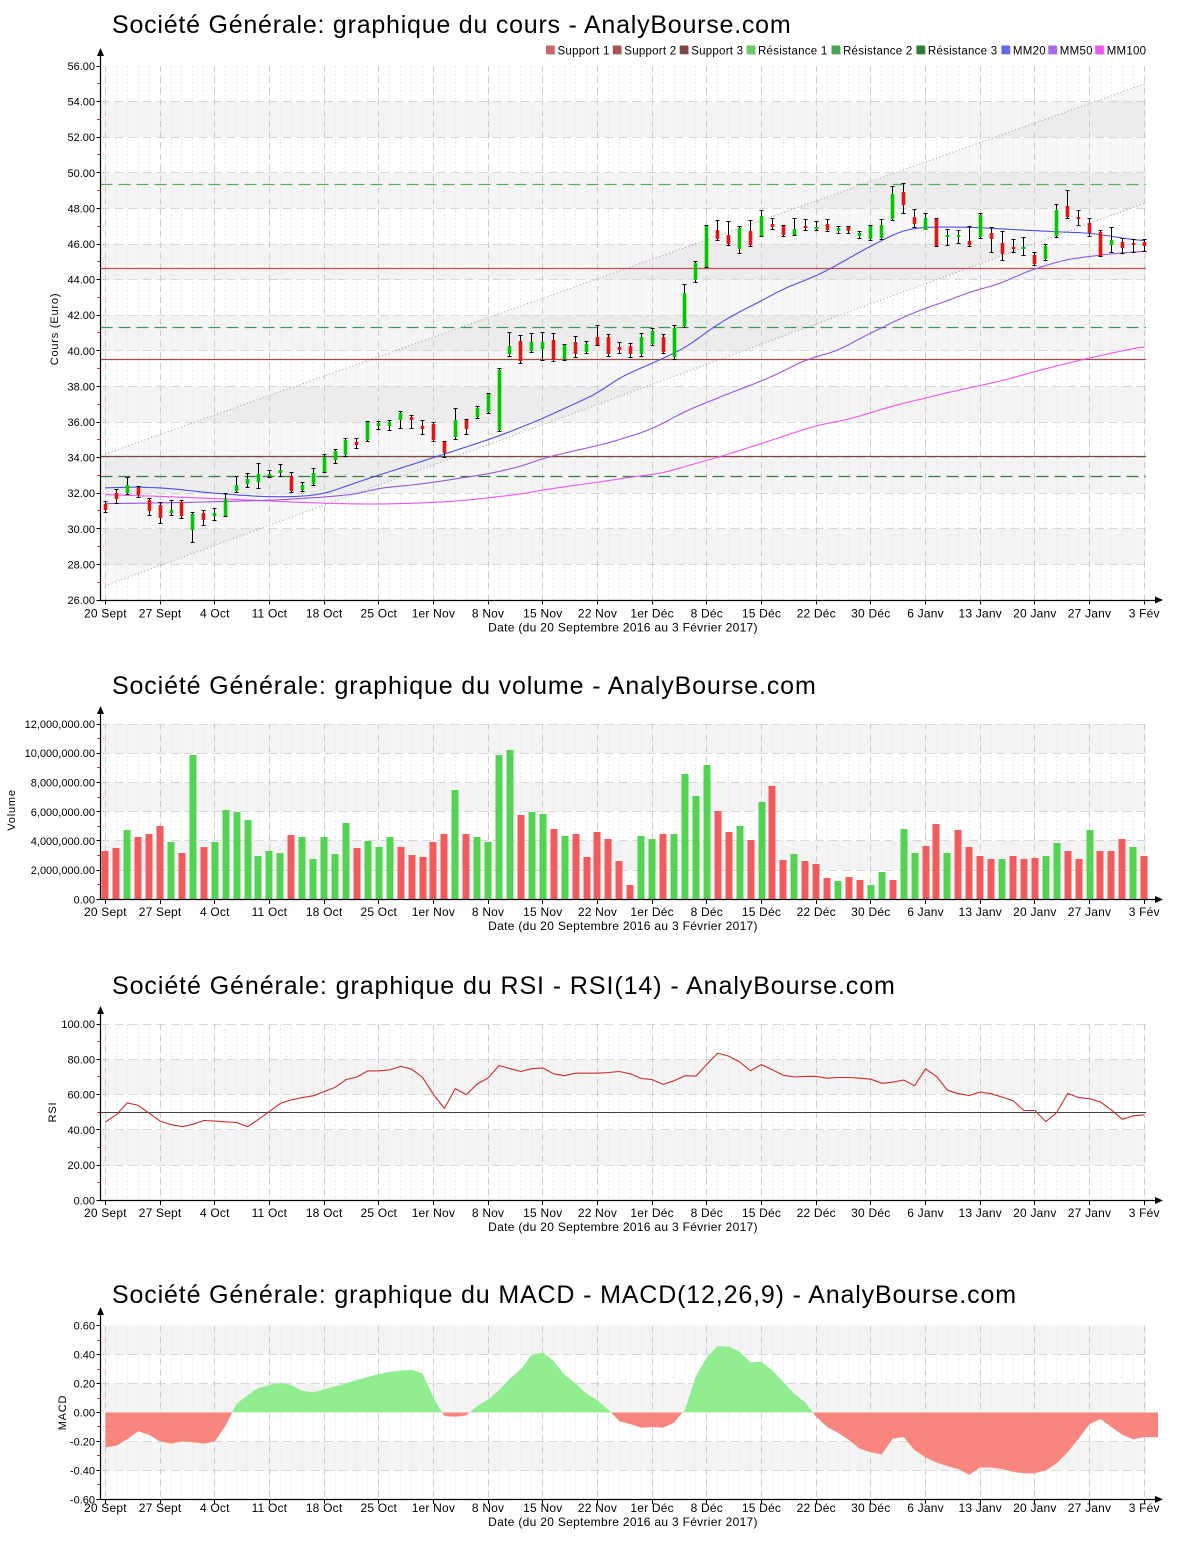 This screenshot has height=1555, width=1200. Describe the element at coordinates (717, 52) in the screenshot. I see `svg-text: Support 3` at that location.